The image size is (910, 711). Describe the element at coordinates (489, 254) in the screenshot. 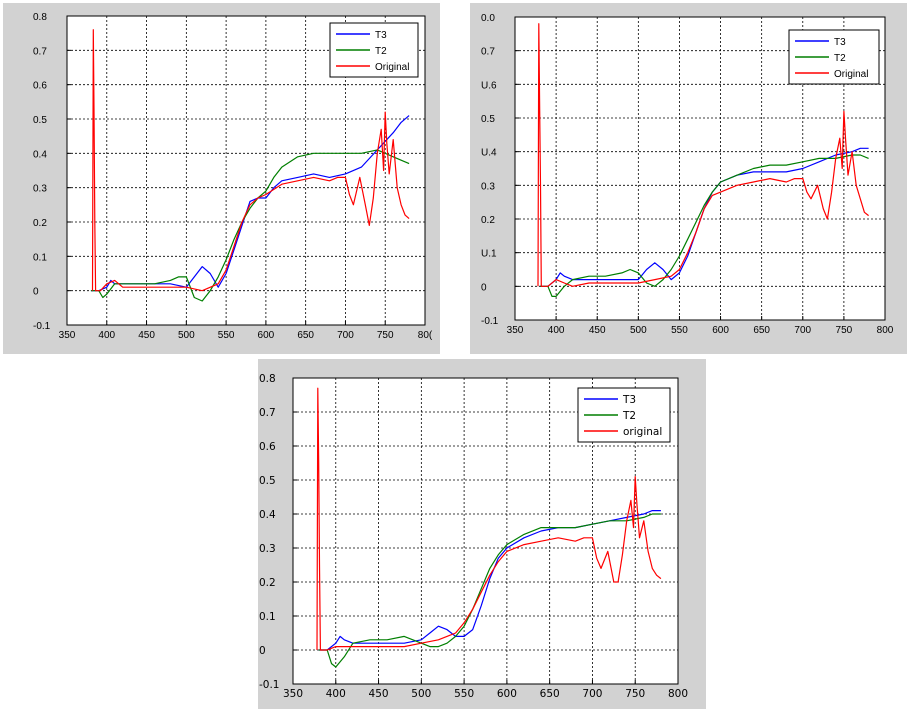

I see `y-tick-label: U.1` at that location.